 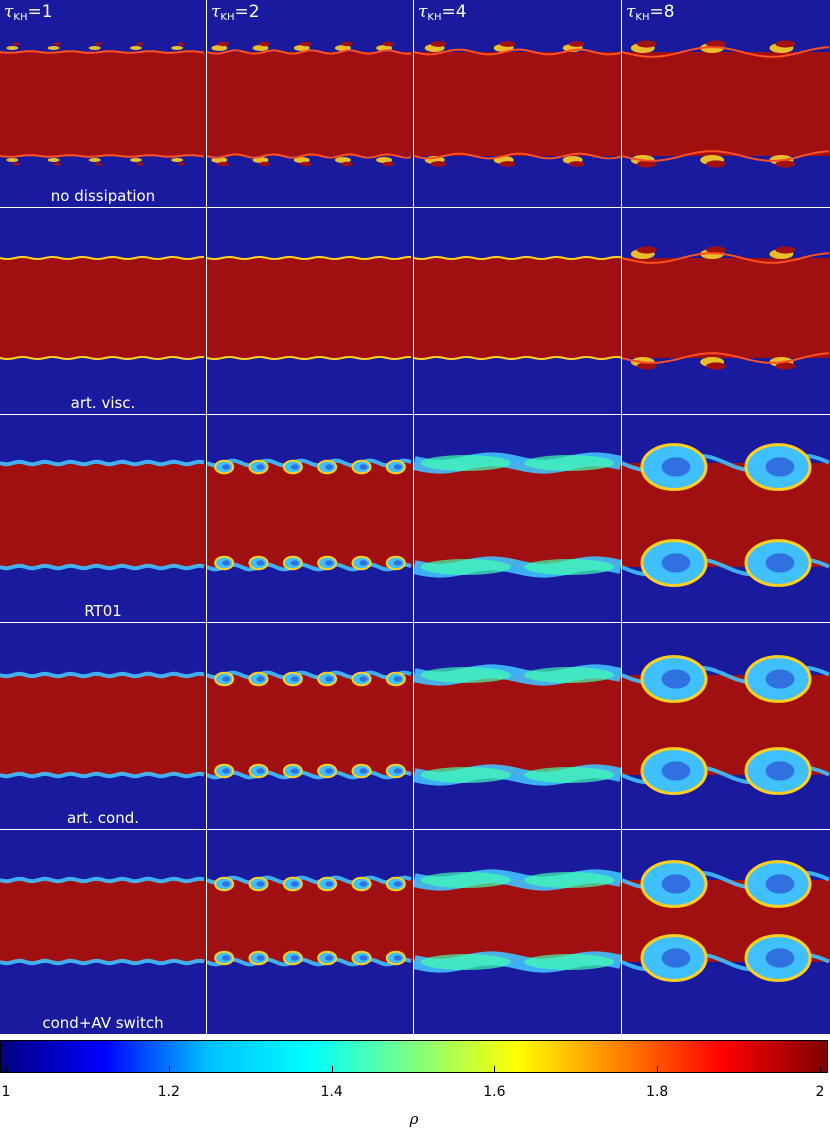 I want to click on sim-panel-rt01-col1, so click(x=103, y=518).